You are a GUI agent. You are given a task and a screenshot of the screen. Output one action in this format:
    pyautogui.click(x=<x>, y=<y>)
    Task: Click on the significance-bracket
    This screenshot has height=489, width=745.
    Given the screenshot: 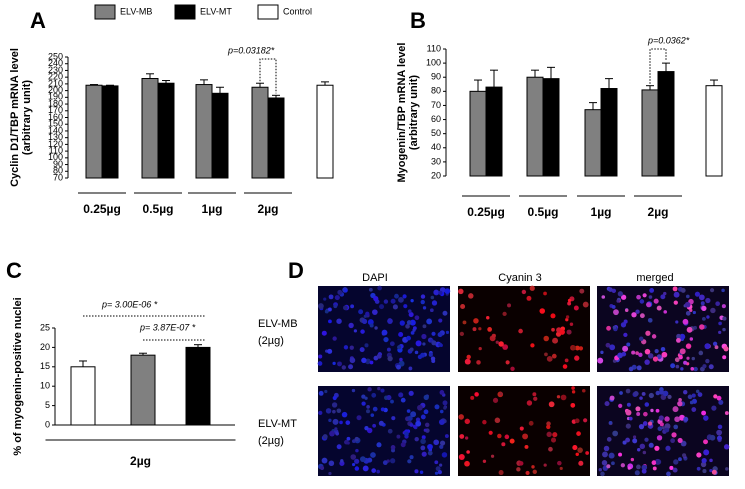 What is the action you would take?
    pyautogui.click(x=658, y=66)
    